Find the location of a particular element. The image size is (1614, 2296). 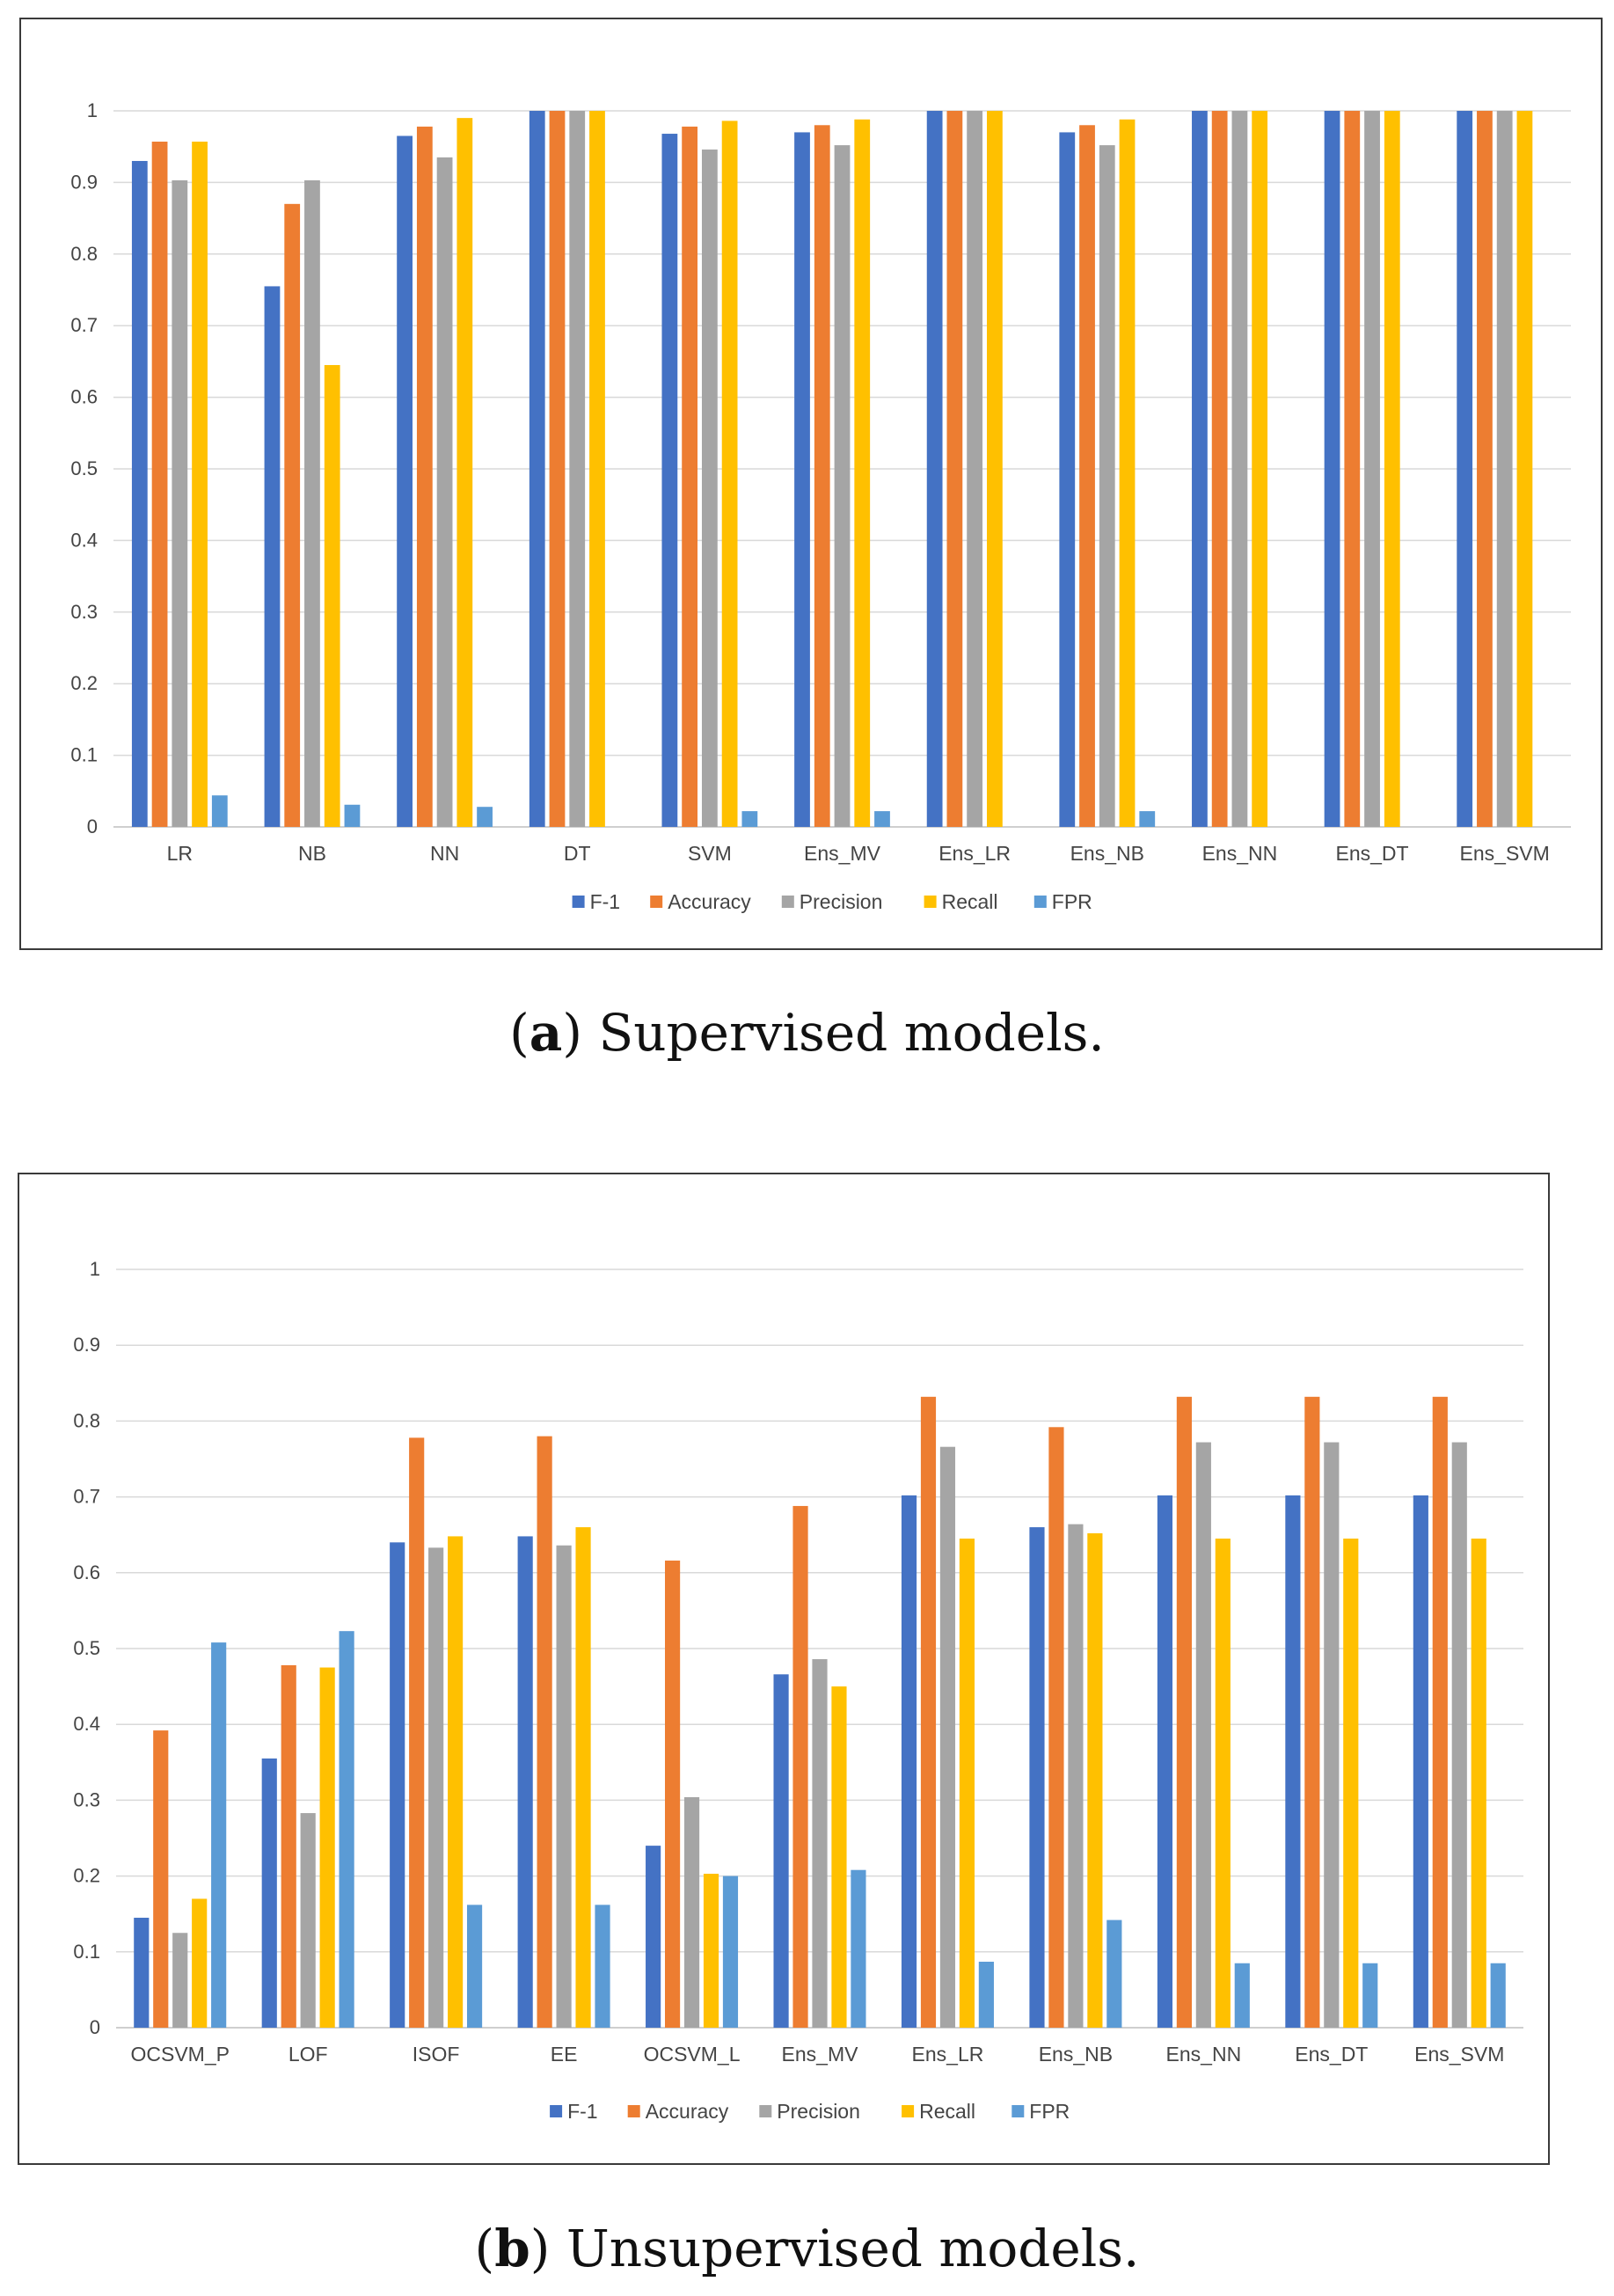

bar-fpr-lr is located at coordinates (219, 811).